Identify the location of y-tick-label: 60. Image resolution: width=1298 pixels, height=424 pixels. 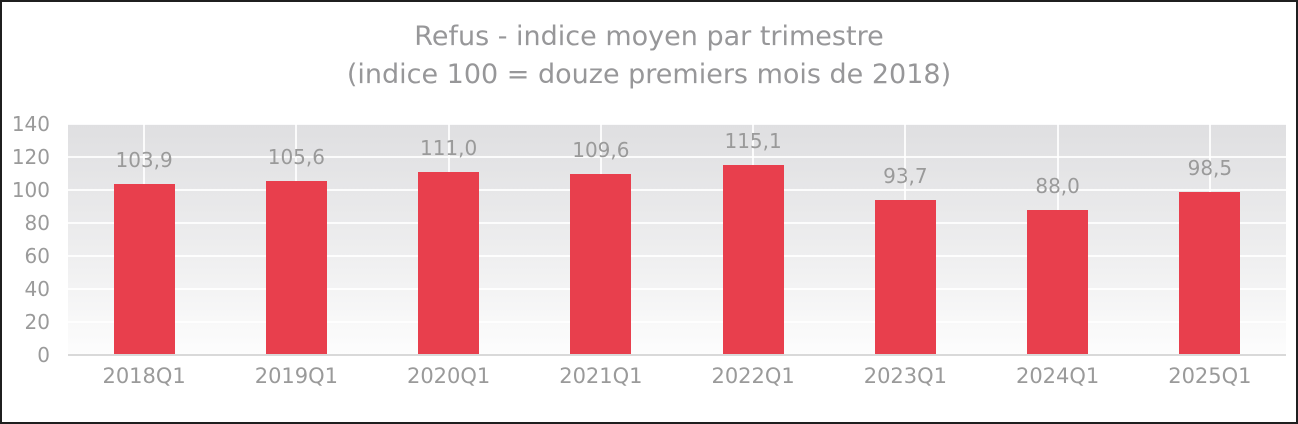
(37, 256).